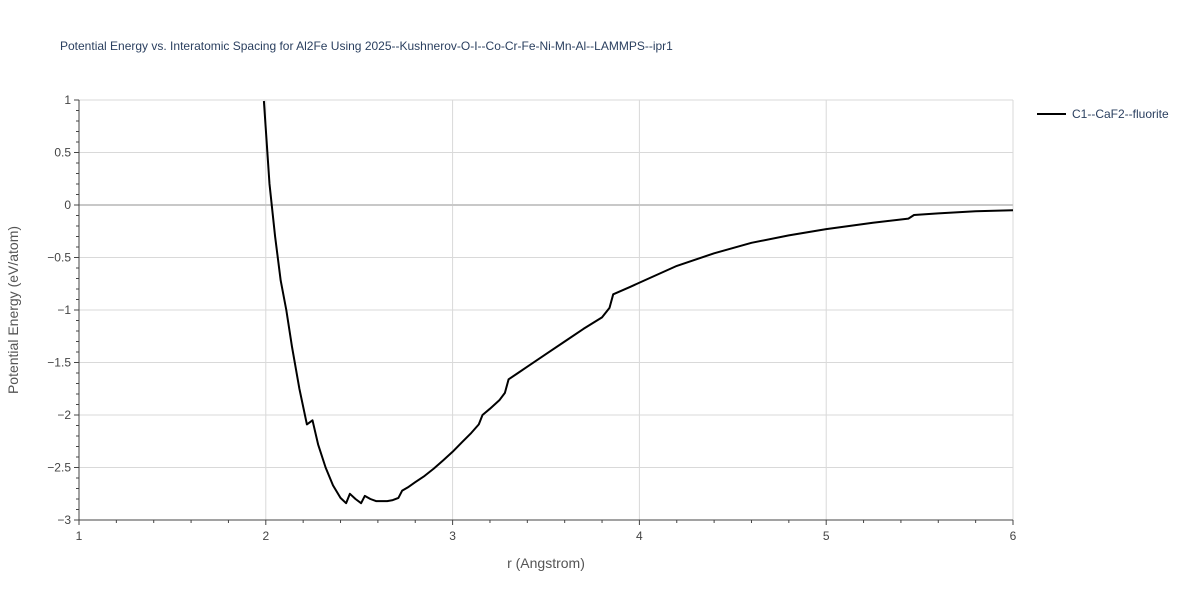 This screenshot has height=600, width=1200. Describe the element at coordinates (452, 536) in the screenshot. I see `x-tick-label: 3` at that location.